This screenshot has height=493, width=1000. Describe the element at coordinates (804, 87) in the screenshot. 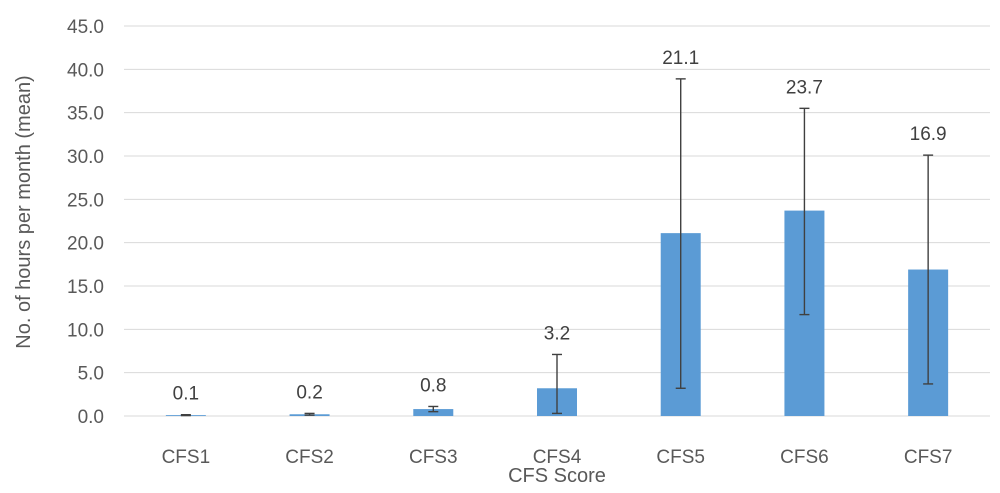

I see `data-label-cfs6: 23.7` at that location.